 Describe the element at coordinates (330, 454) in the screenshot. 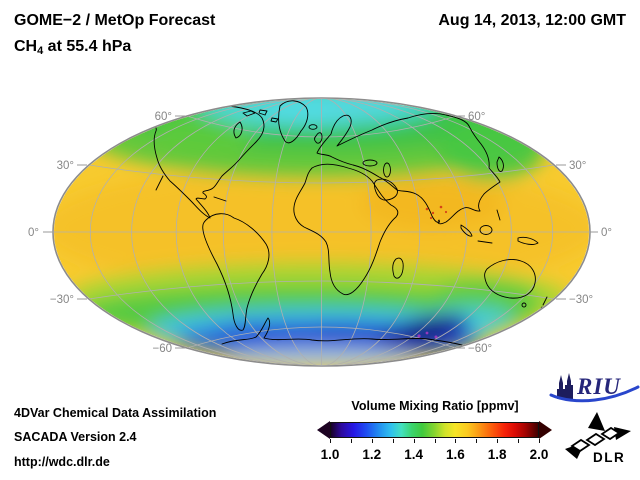

I see `colorbar-tick-label: 1.0` at that location.